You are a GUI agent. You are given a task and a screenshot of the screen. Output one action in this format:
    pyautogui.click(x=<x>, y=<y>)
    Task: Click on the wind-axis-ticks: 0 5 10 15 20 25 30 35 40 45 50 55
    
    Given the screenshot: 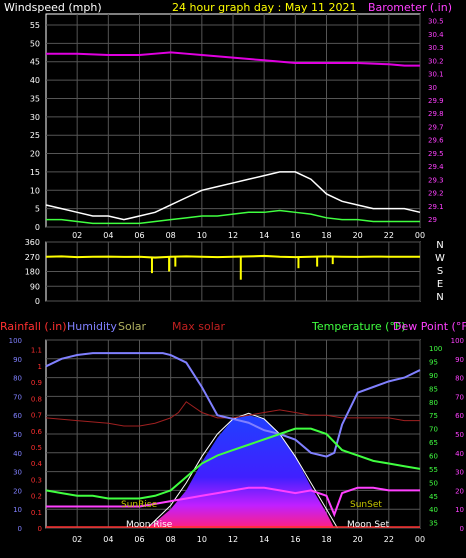 What is the action you would take?
    pyautogui.click(x=35, y=126)
    